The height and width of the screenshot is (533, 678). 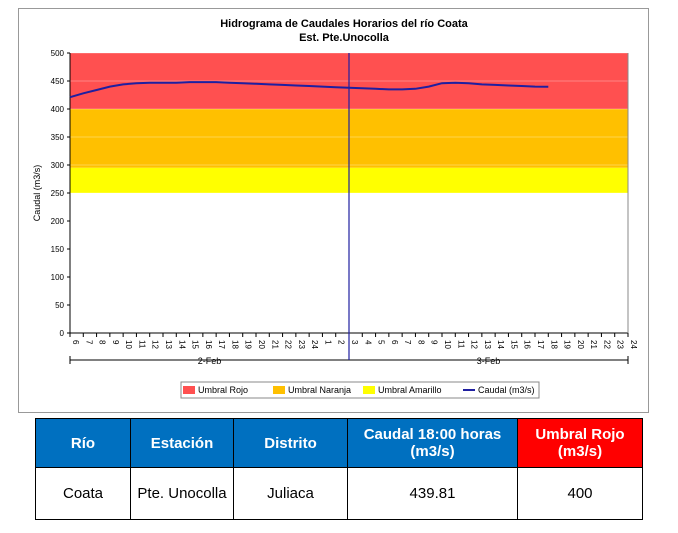 What do you see at coordinates (58, 249) in the screenshot?
I see `y-tick-label: 150` at bounding box center [58, 249].